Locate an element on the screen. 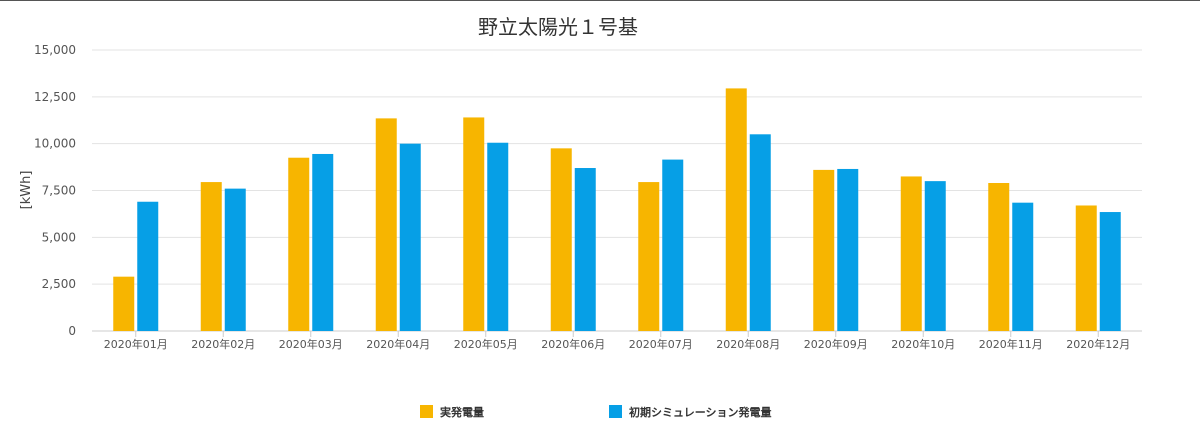 The image size is (1200, 445). y-tick-label: 5,000 is located at coordinates (59, 237).